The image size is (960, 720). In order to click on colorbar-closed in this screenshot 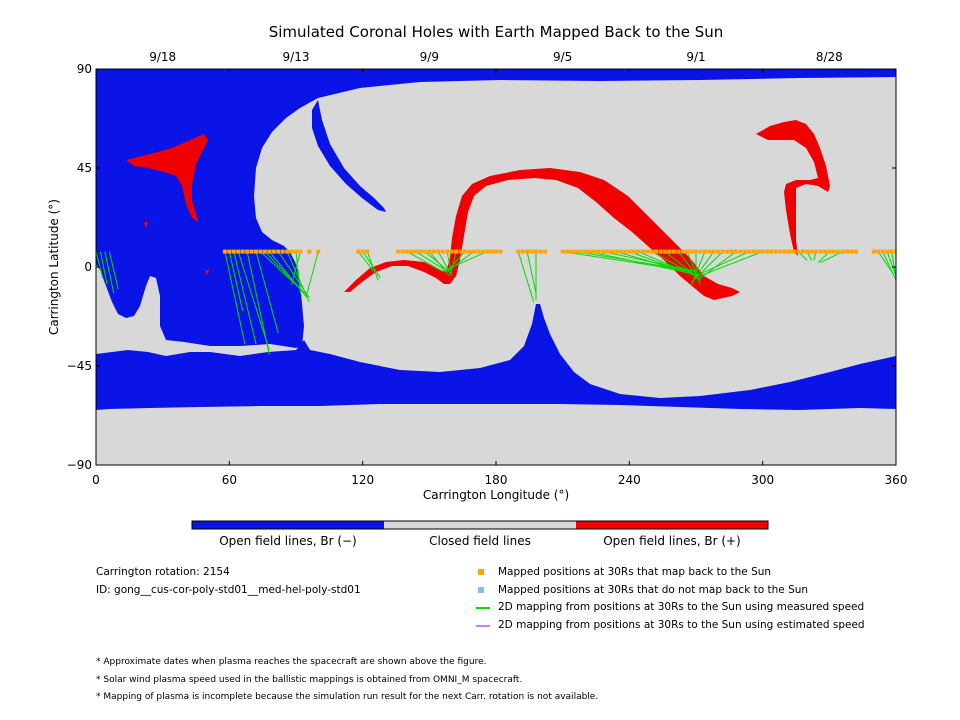, I will do `click(480, 525)`.